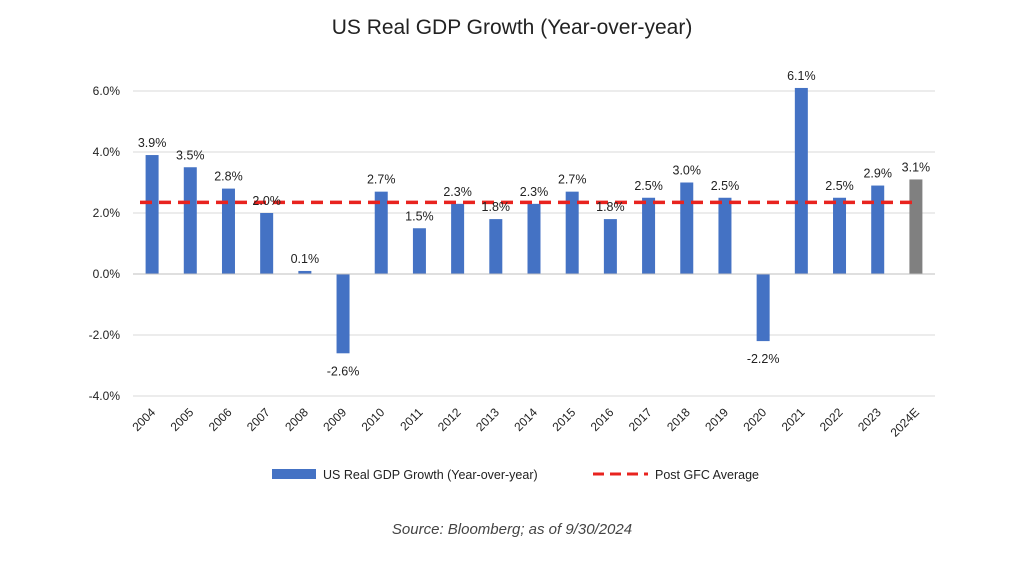  What do you see at coordinates (602, 419) in the screenshot?
I see `x-tick-label: 2016` at bounding box center [602, 419].